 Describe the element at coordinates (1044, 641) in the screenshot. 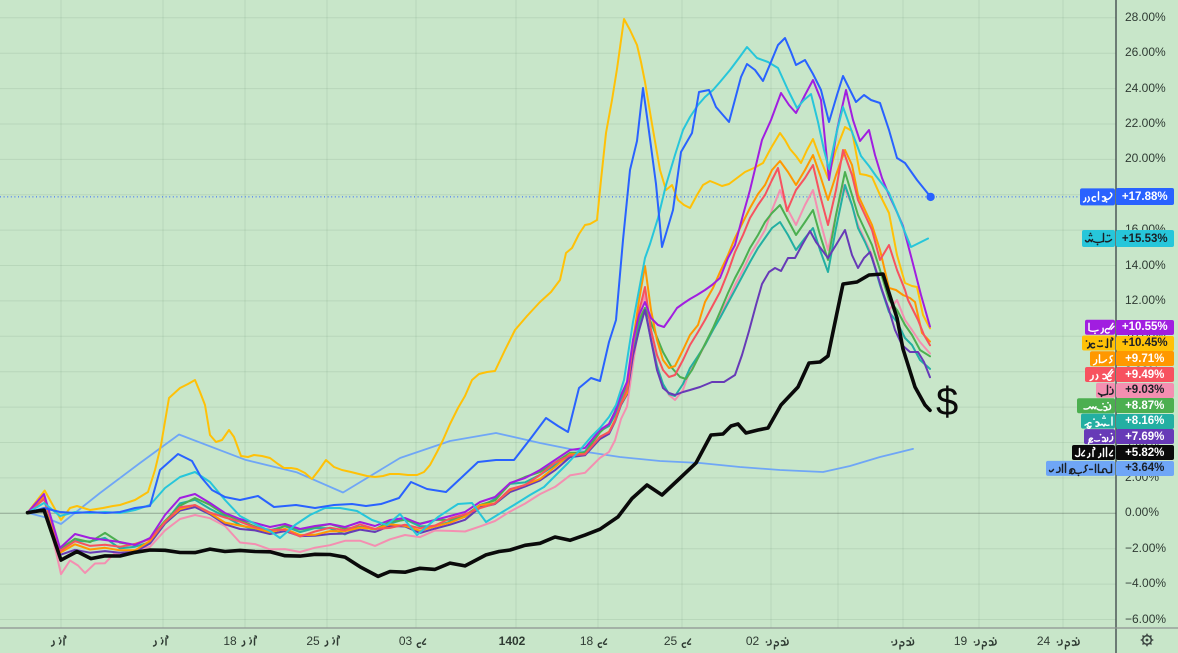

I see `svg-text: 24` at that location.